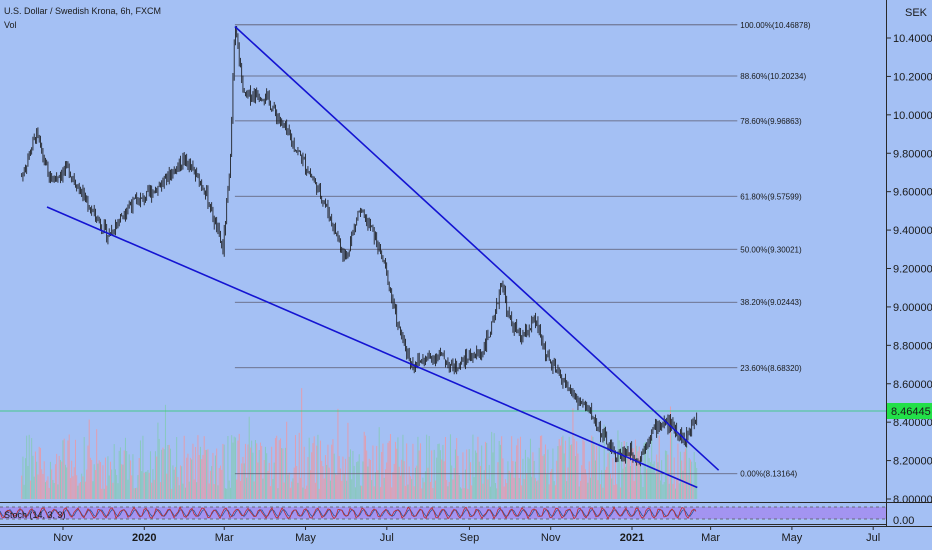 Image resolution: width=932 pixels, height=550 pixels. What do you see at coordinates (916, 13) in the screenshot?
I see `price-axis-unit: SEK` at bounding box center [916, 13].